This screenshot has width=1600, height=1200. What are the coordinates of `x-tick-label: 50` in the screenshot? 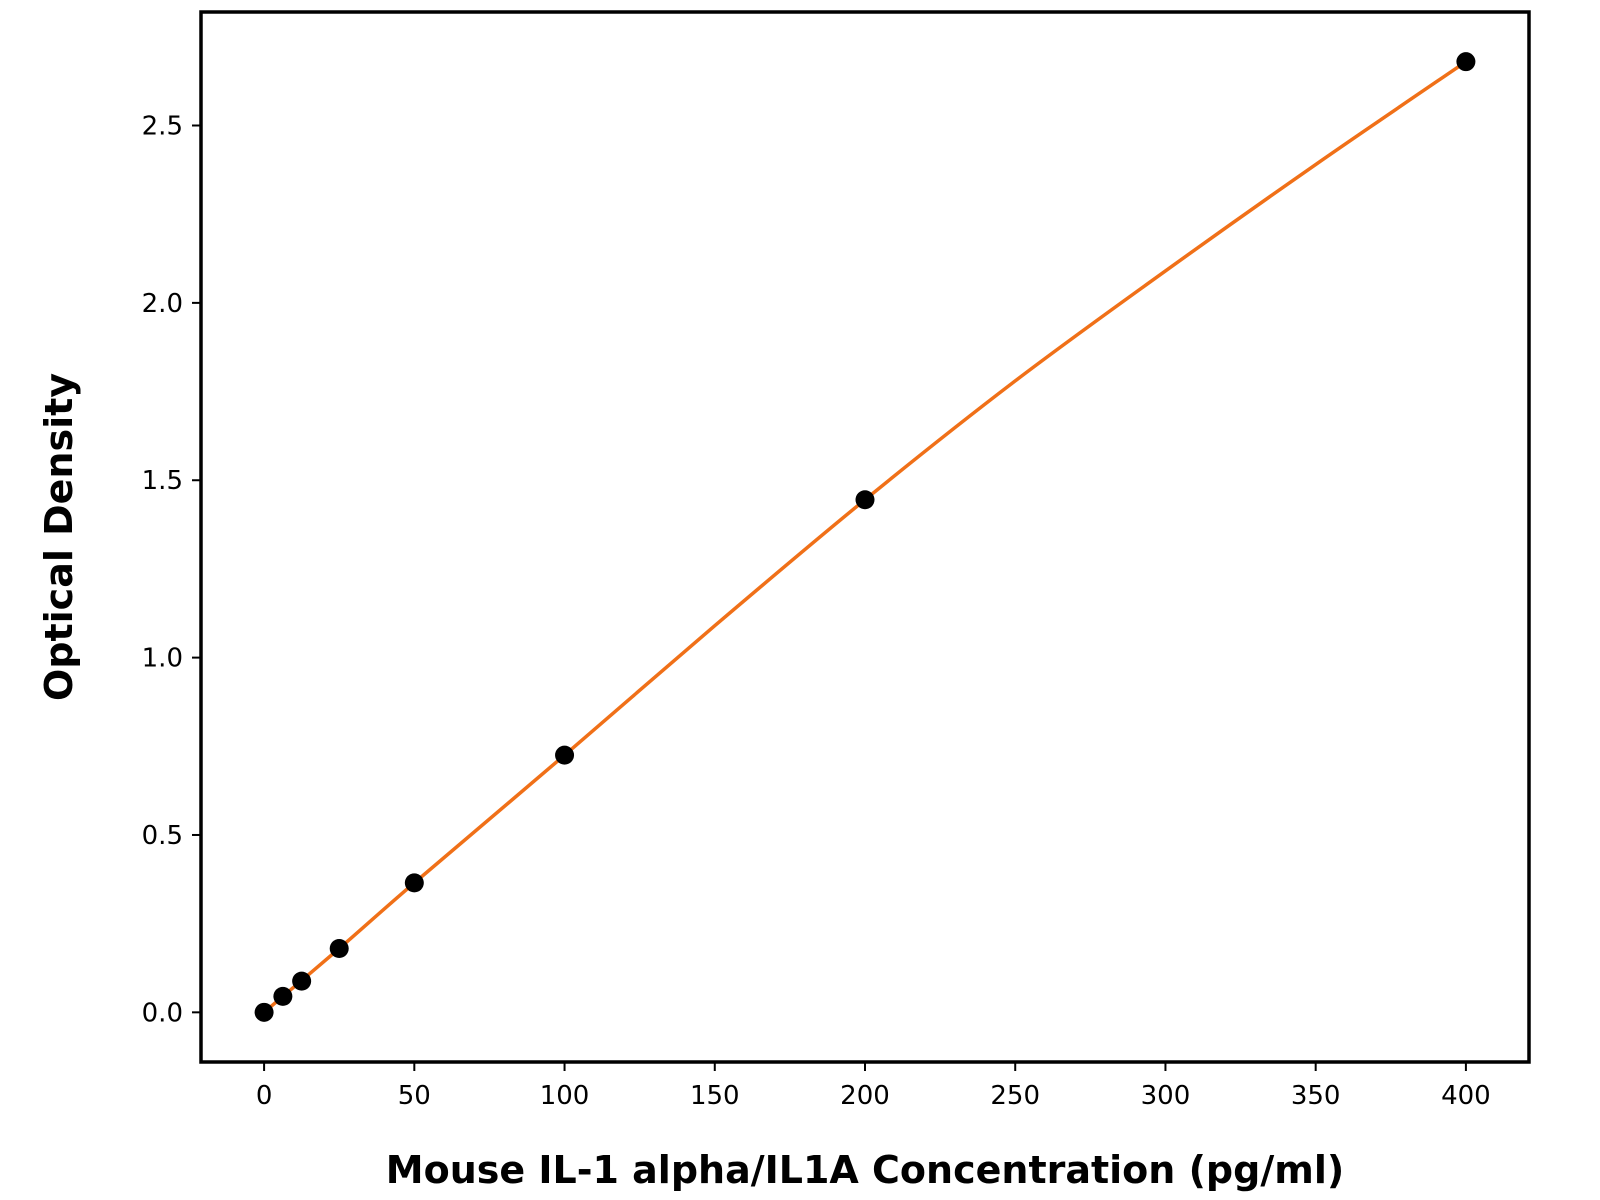 It's located at (414, 1096).